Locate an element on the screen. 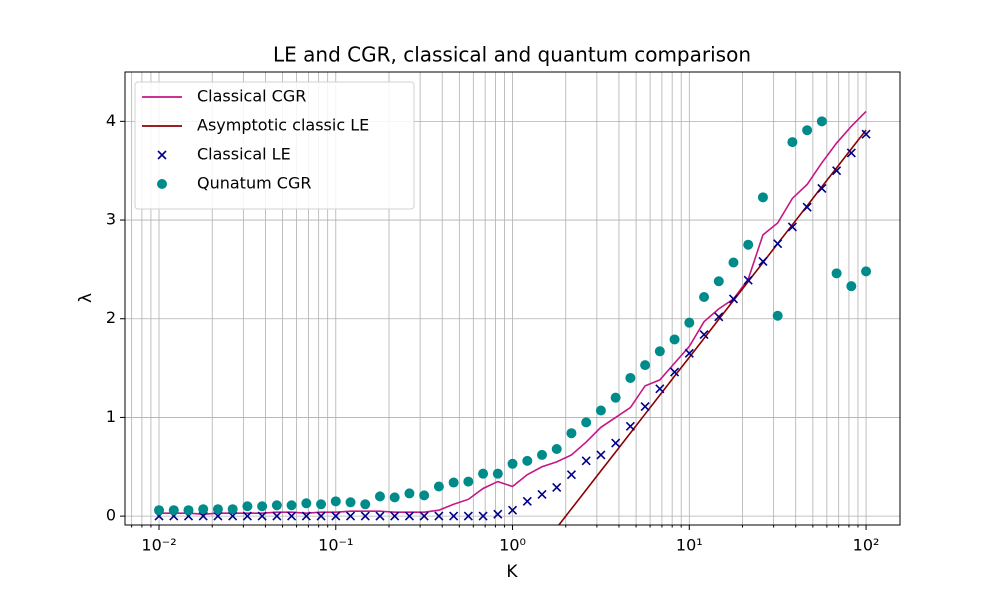  x-axis-label: K is located at coordinates (512, 572).